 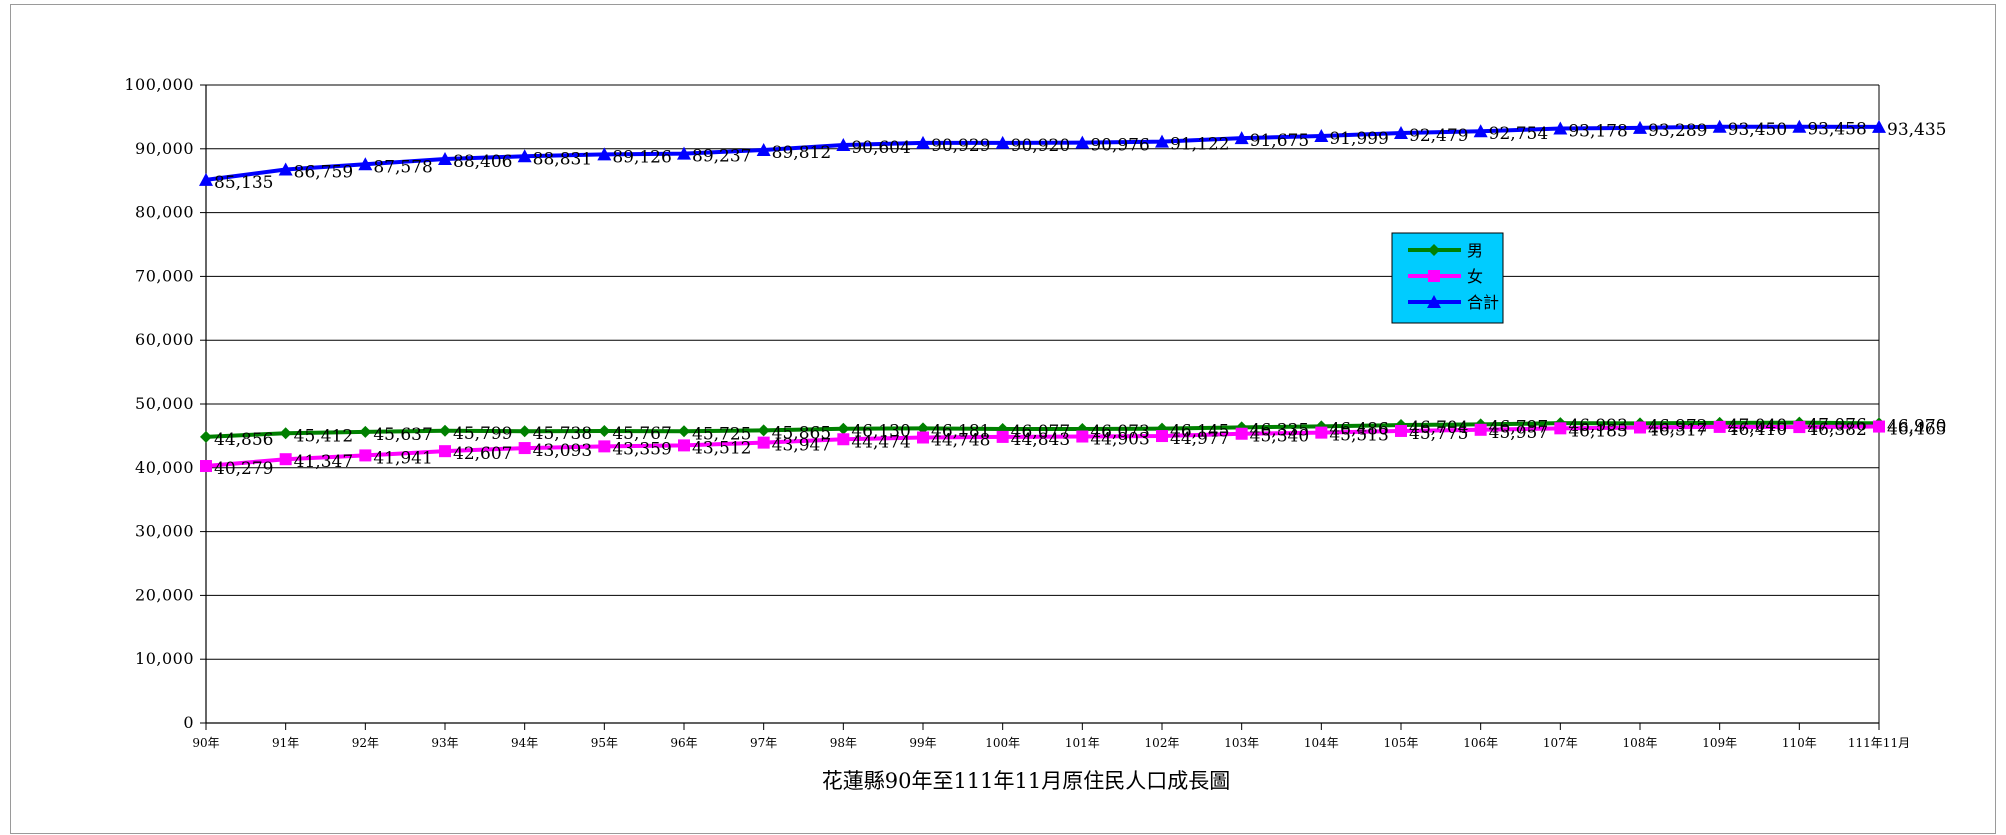 I want to click on data-label: 44,843, so click(x=1040, y=440).